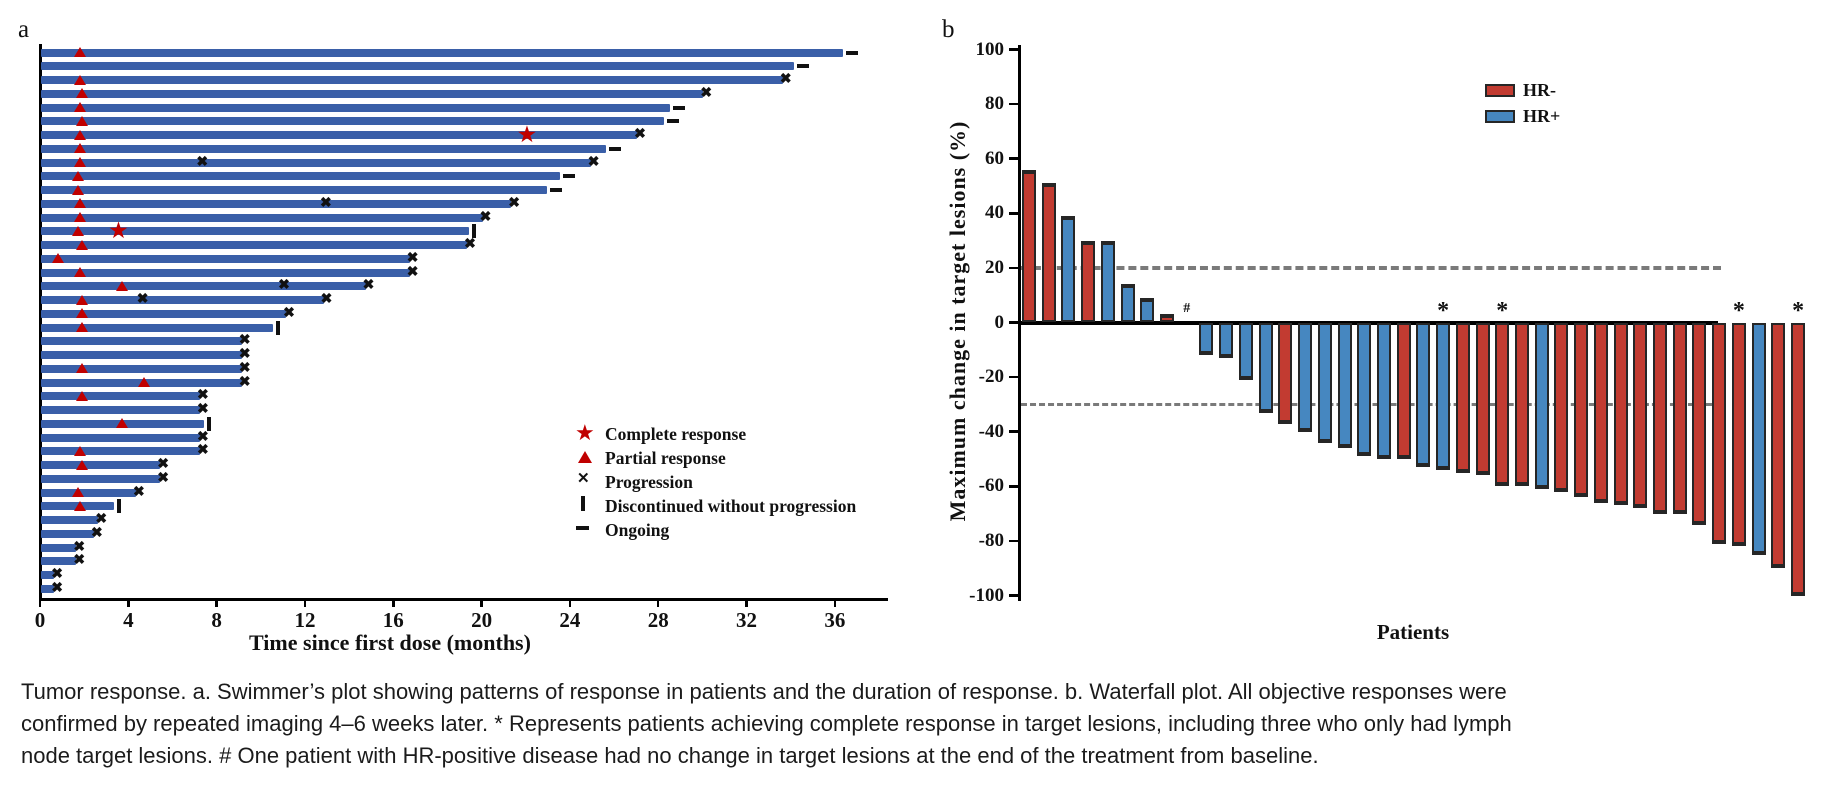  Describe the element at coordinates (216, 620) in the screenshot. I see `x-tick-label: 8` at that location.